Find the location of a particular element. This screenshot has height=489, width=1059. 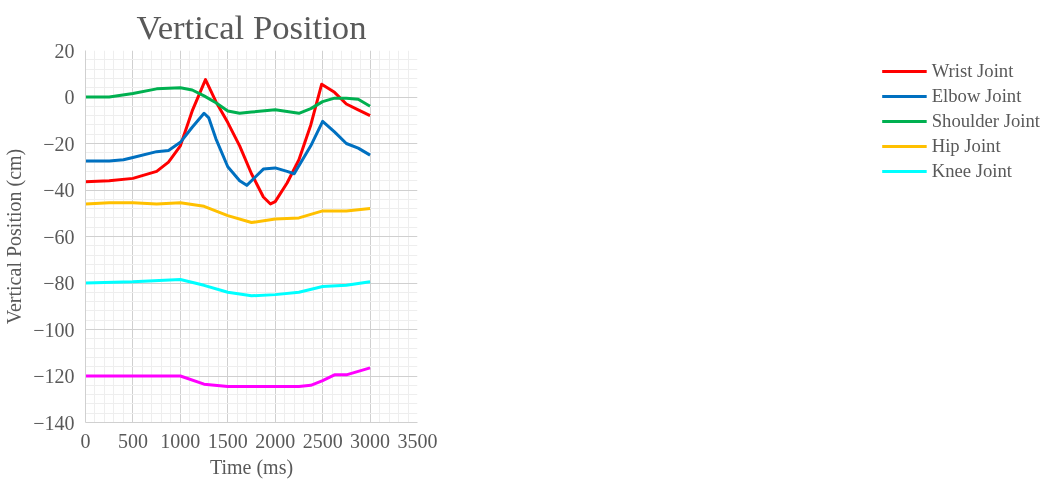

x-tick-label: 1000 is located at coordinates (180, 440).